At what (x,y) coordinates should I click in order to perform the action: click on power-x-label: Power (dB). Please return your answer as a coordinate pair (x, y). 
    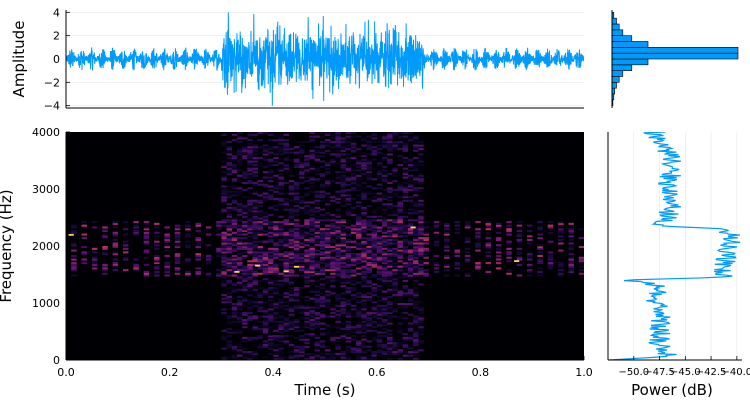
    Looking at the image, I should click on (672, 390).